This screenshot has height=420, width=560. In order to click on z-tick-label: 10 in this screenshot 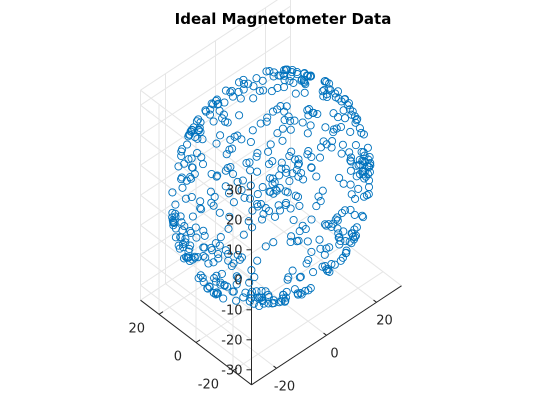, I will do `click(234, 250)`.